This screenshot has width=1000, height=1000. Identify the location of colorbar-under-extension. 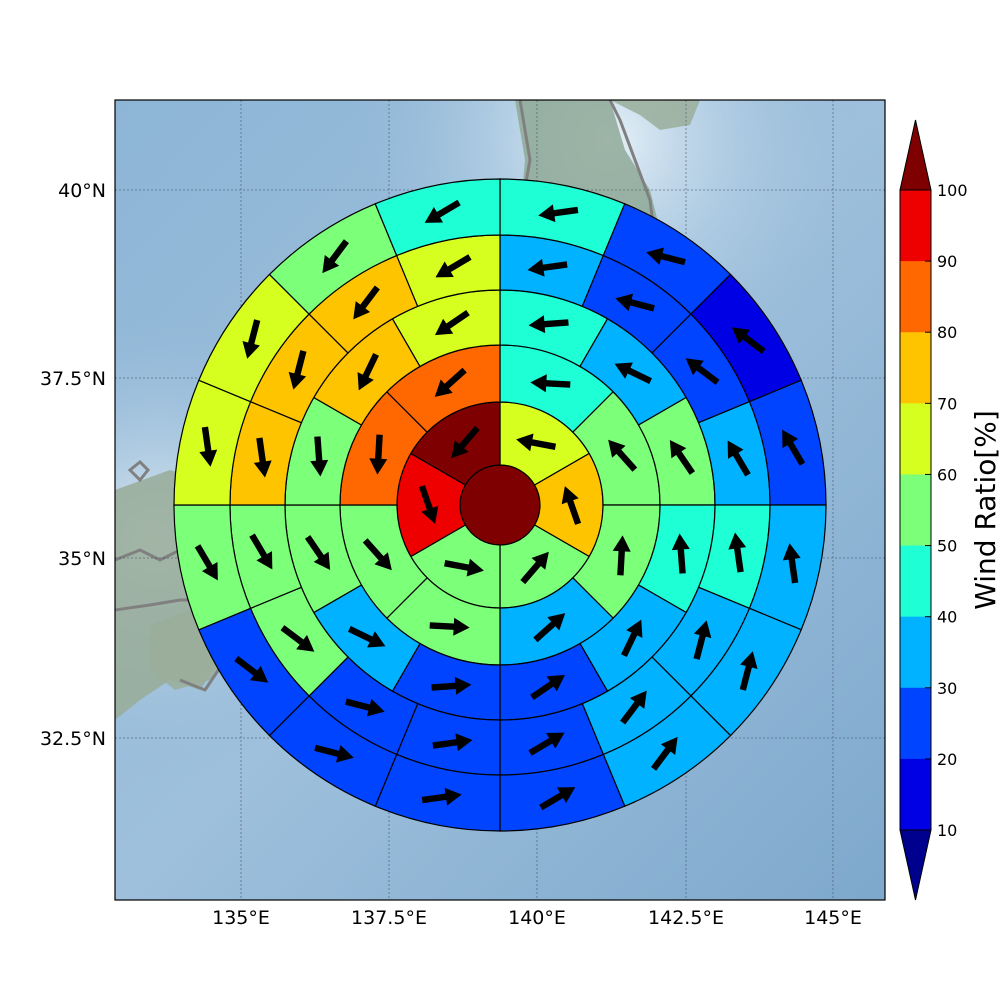
(915, 865).